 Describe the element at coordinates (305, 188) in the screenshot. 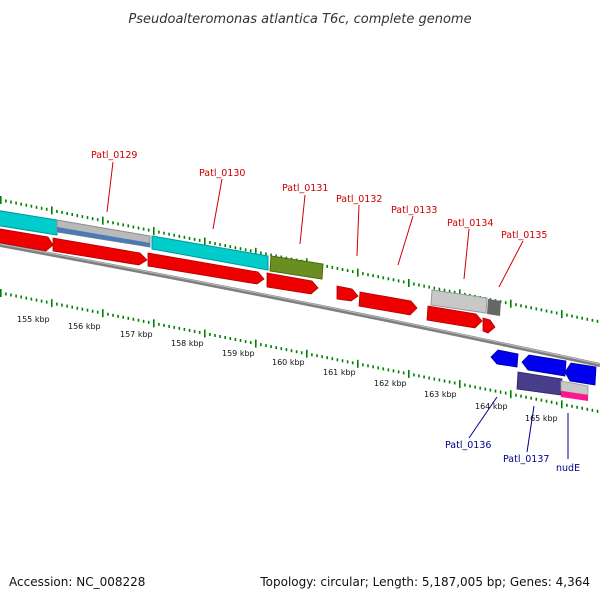

I see `gene-label-patl-0131: Patl_0131` at that location.